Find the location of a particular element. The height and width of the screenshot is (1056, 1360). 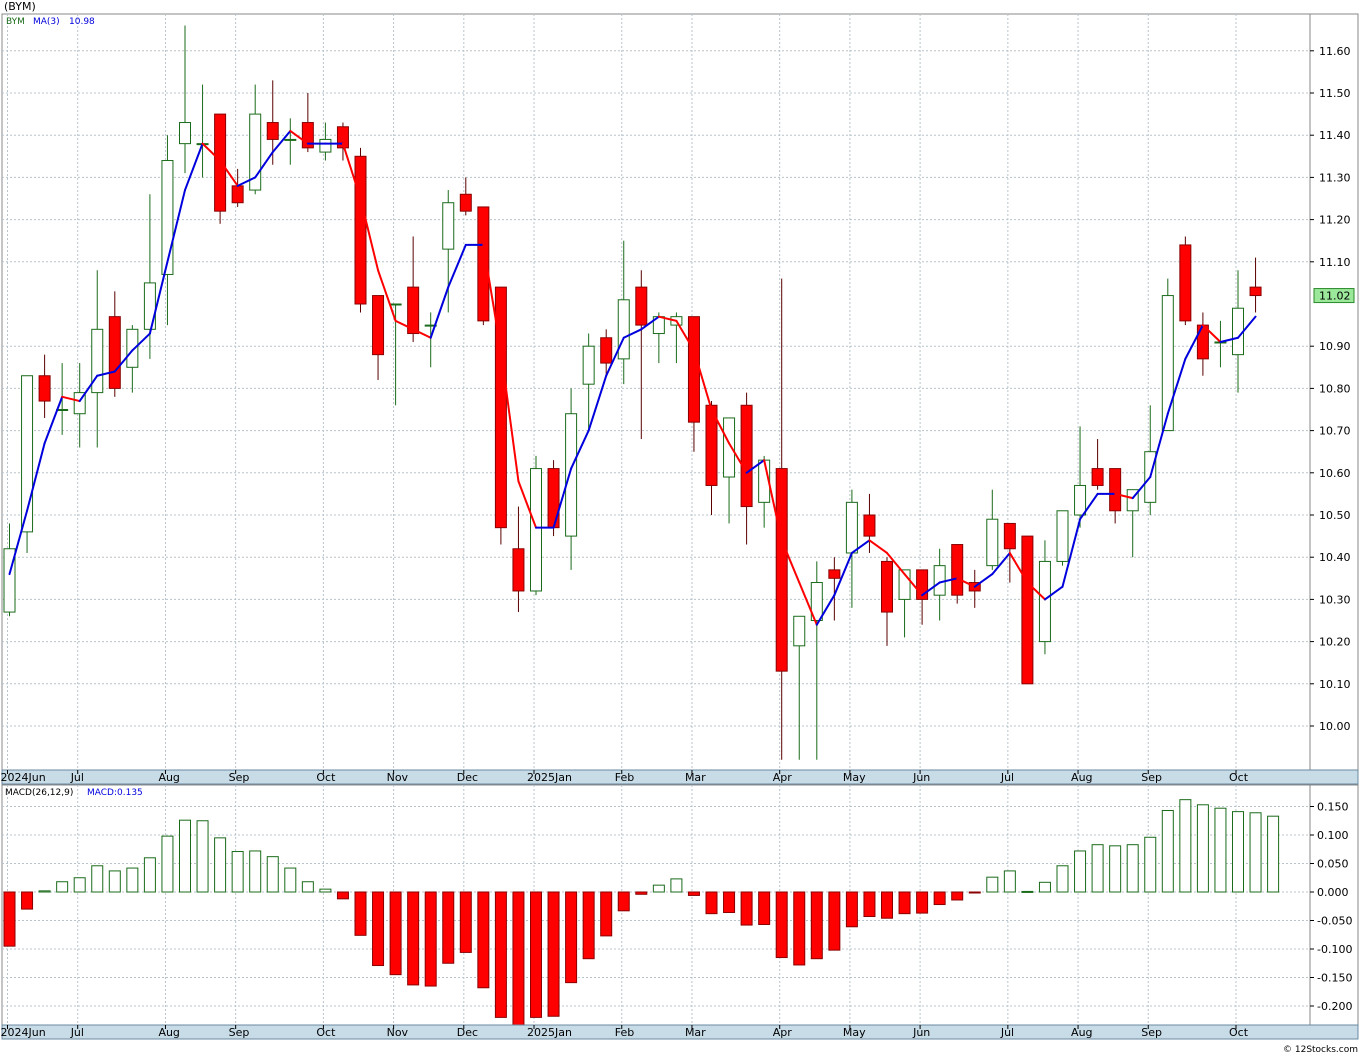

macd-month-label: Oct is located at coordinates (1239, 1032).